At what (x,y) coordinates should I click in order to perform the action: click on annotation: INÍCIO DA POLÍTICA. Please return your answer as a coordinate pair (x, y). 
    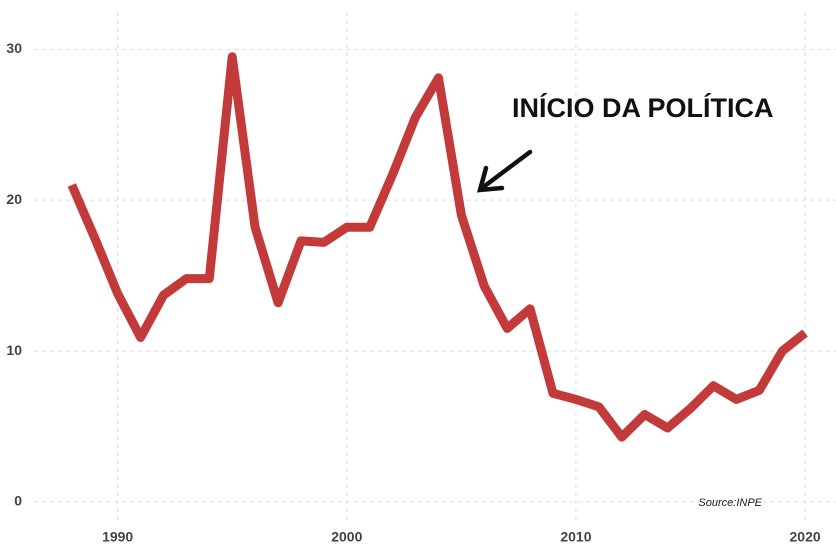
    Looking at the image, I should click on (643, 107).